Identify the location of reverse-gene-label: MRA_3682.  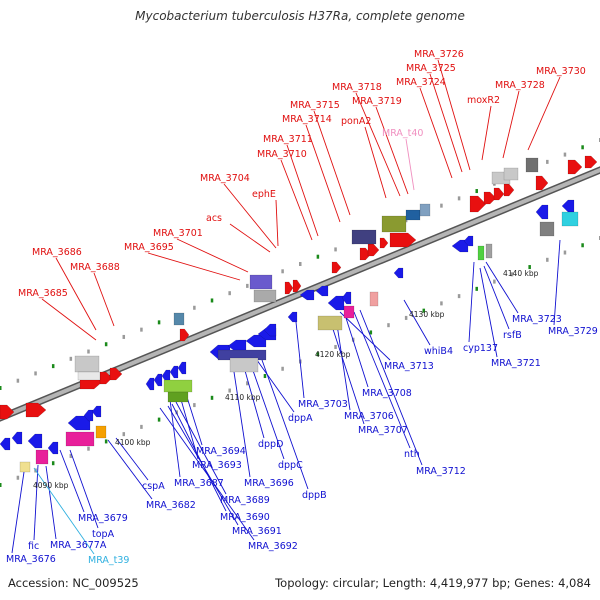
(171, 505).